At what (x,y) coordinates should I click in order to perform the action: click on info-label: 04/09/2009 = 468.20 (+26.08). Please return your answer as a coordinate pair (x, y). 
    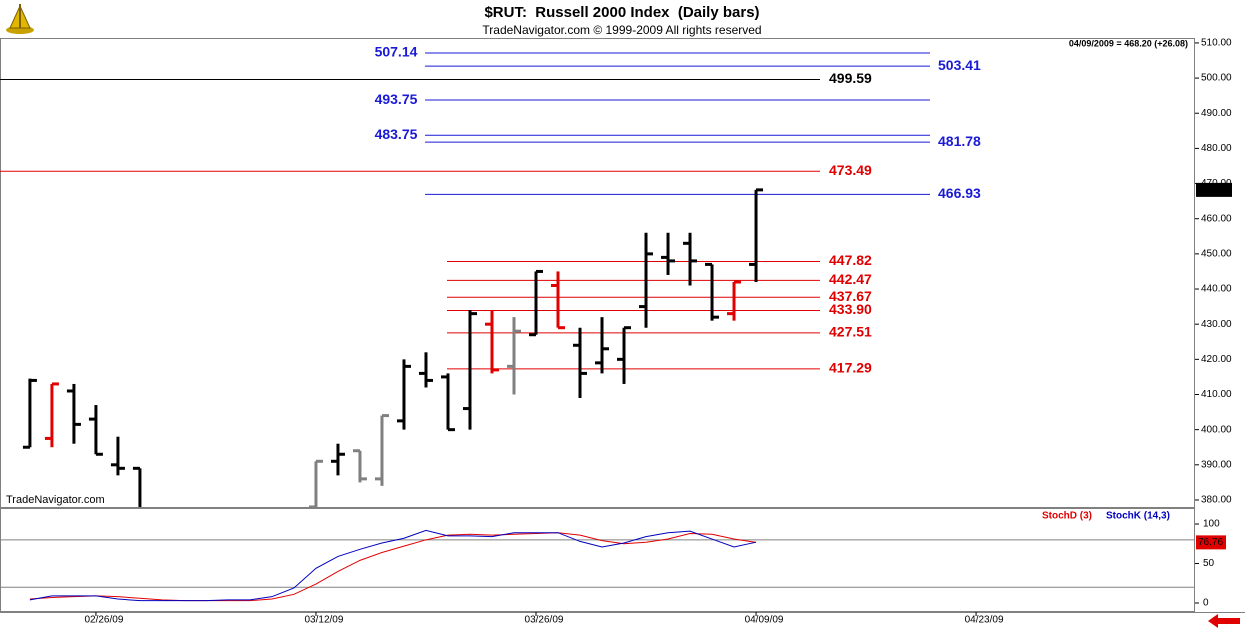
    Looking at the image, I should click on (1128, 43).